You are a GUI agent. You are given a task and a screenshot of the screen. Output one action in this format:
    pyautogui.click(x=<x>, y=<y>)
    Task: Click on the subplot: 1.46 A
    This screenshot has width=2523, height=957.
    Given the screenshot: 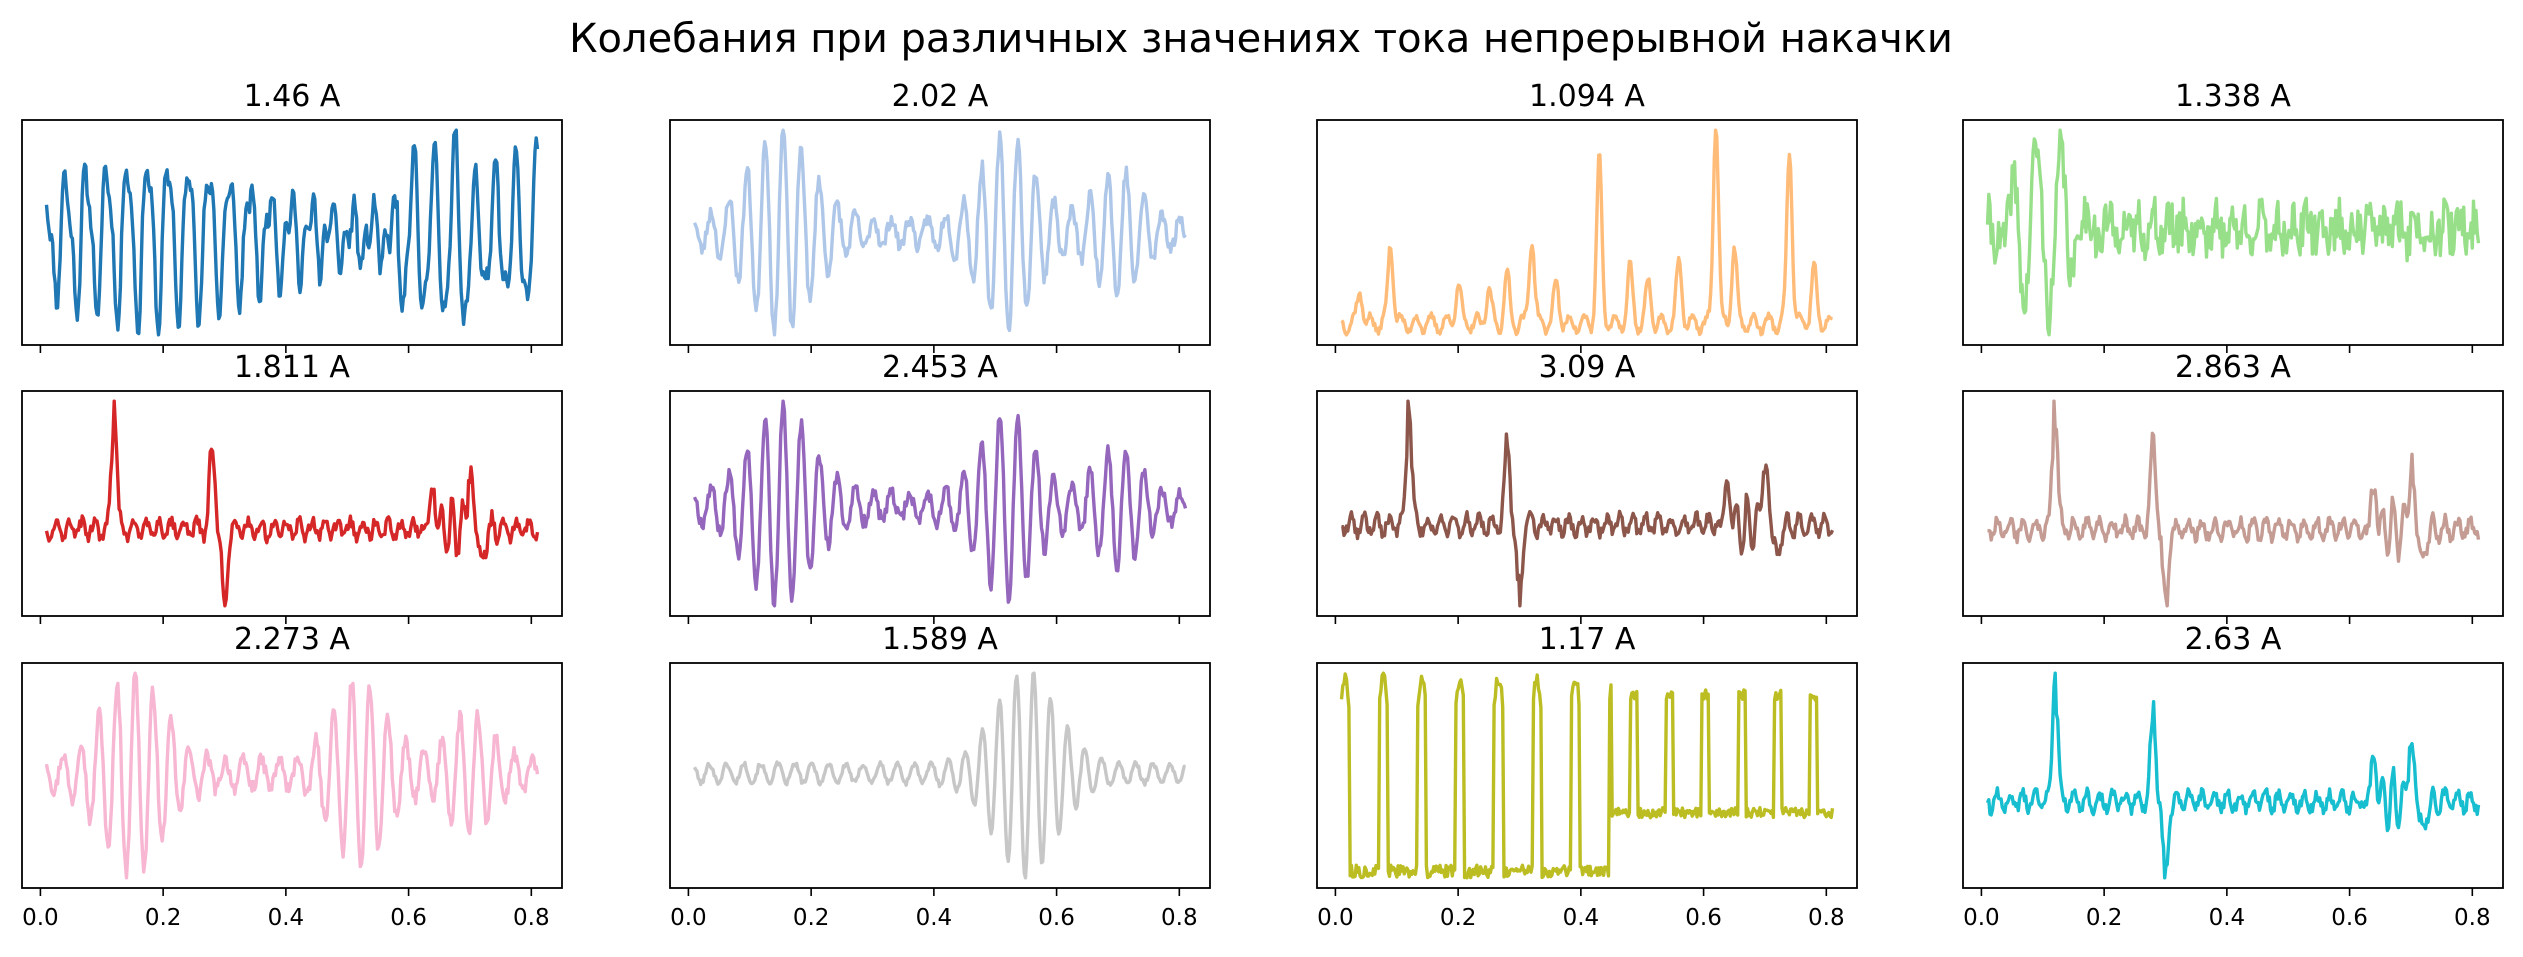 What is the action you would take?
    pyautogui.click(x=292, y=216)
    